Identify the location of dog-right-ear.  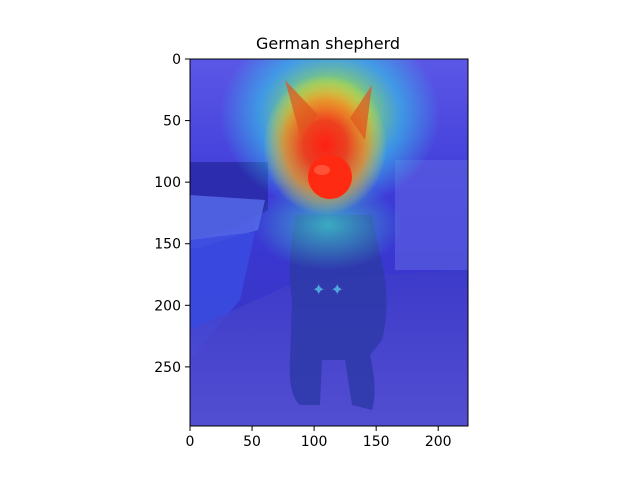
(361, 112).